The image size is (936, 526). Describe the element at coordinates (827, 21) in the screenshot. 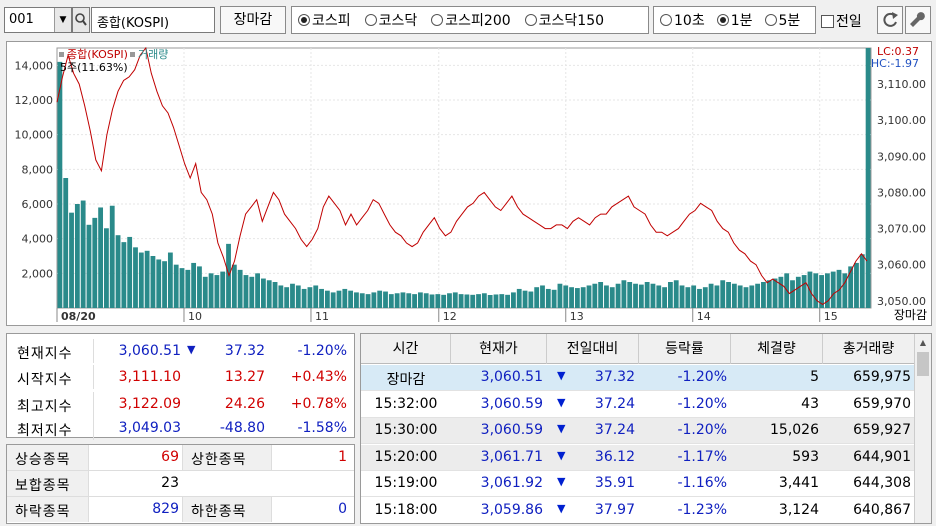

I see `checkbox-icon` at that location.